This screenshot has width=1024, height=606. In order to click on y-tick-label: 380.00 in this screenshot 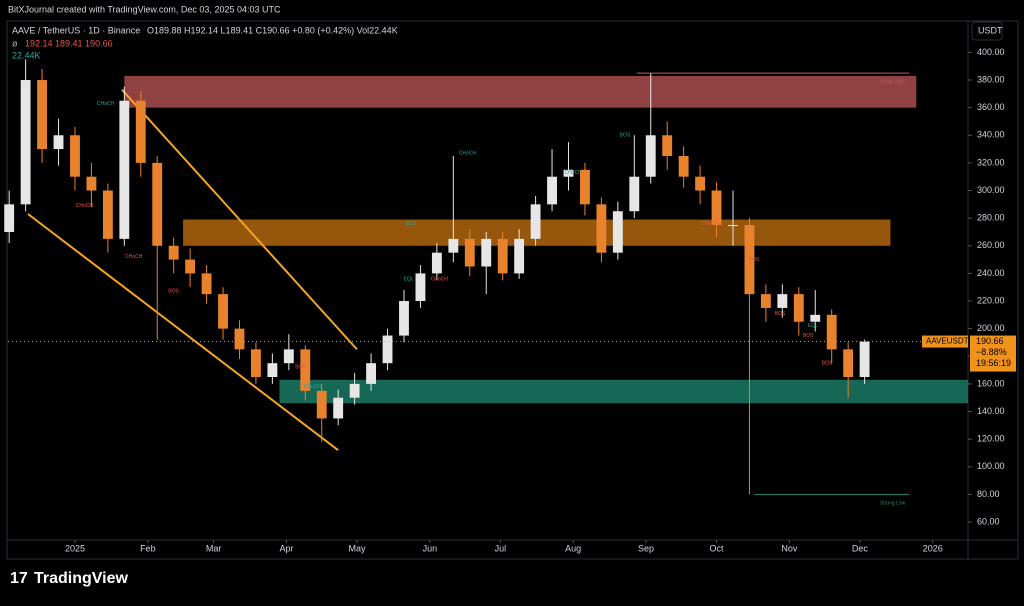, I will do `click(991, 79)`.